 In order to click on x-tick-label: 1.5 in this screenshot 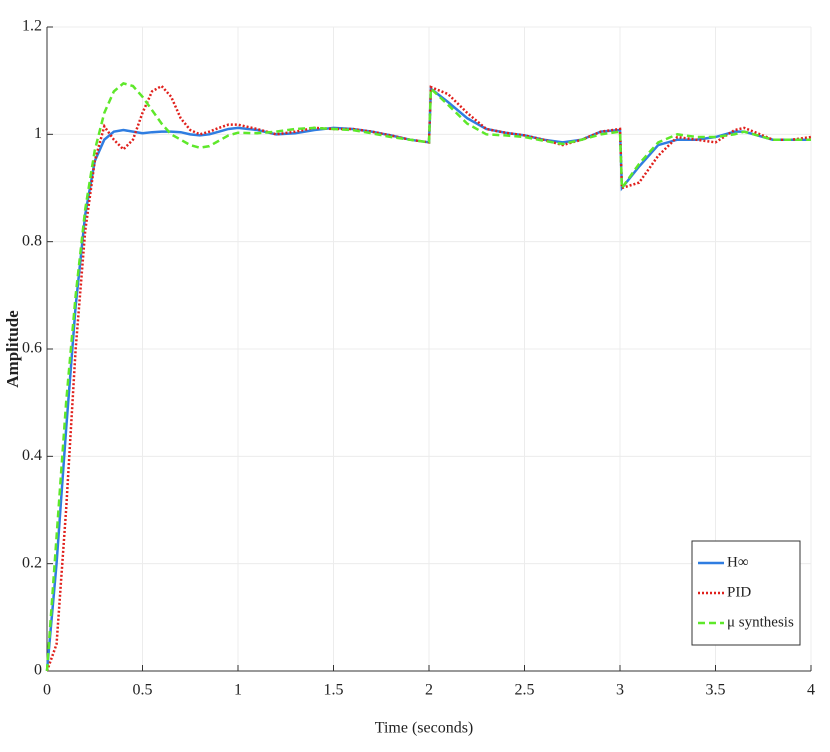, I will do `click(334, 690)`.